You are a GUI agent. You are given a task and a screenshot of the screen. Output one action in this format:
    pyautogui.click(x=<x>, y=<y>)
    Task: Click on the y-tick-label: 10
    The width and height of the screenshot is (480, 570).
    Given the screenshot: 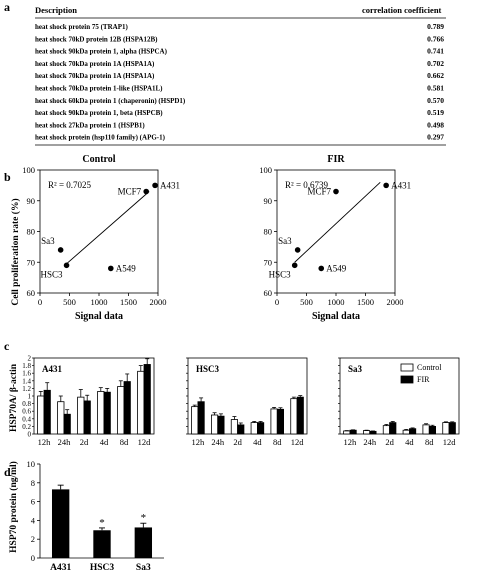 What is the action you would take?
    pyautogui.click(x=31, y=464)
    